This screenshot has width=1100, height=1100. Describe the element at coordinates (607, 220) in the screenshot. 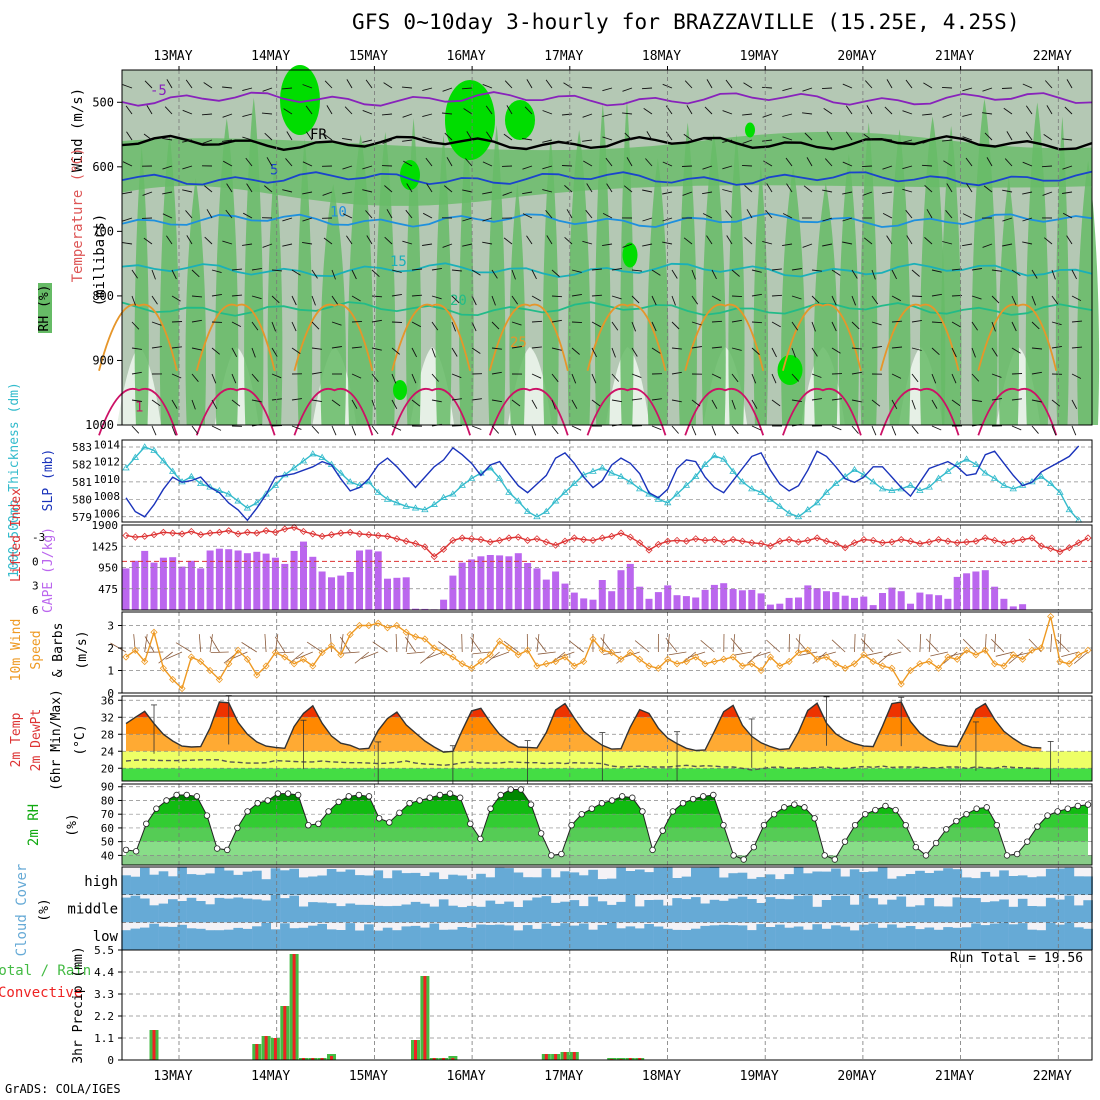

I see `isotherm-line` at that location.